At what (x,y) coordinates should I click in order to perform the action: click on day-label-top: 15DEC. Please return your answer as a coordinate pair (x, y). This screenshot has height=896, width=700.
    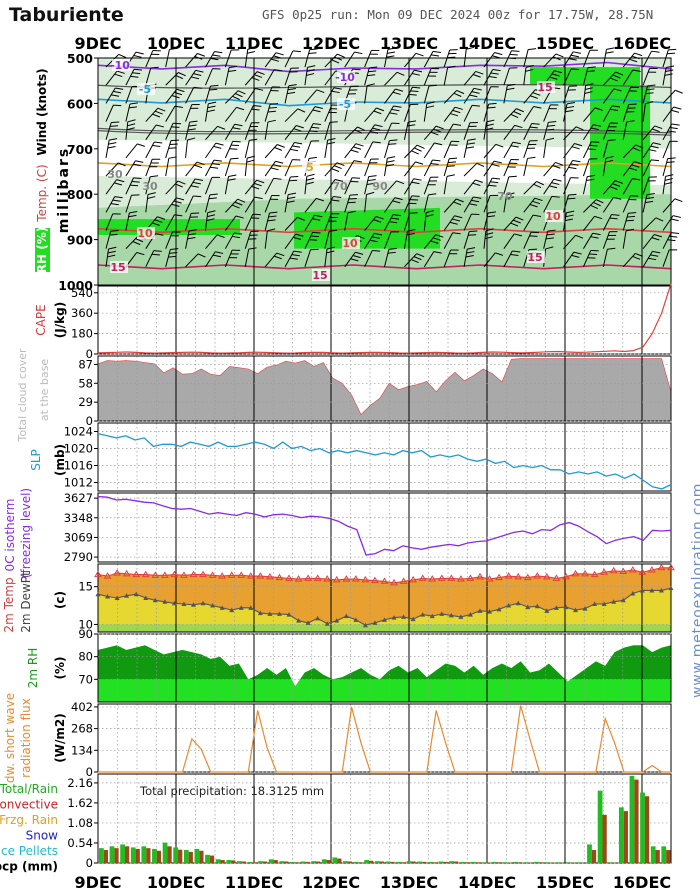
    Looking at the image, I should click on (565, 43).